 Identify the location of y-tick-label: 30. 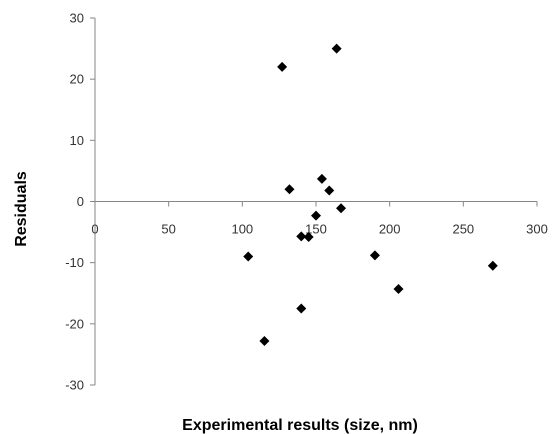
(77, 18).